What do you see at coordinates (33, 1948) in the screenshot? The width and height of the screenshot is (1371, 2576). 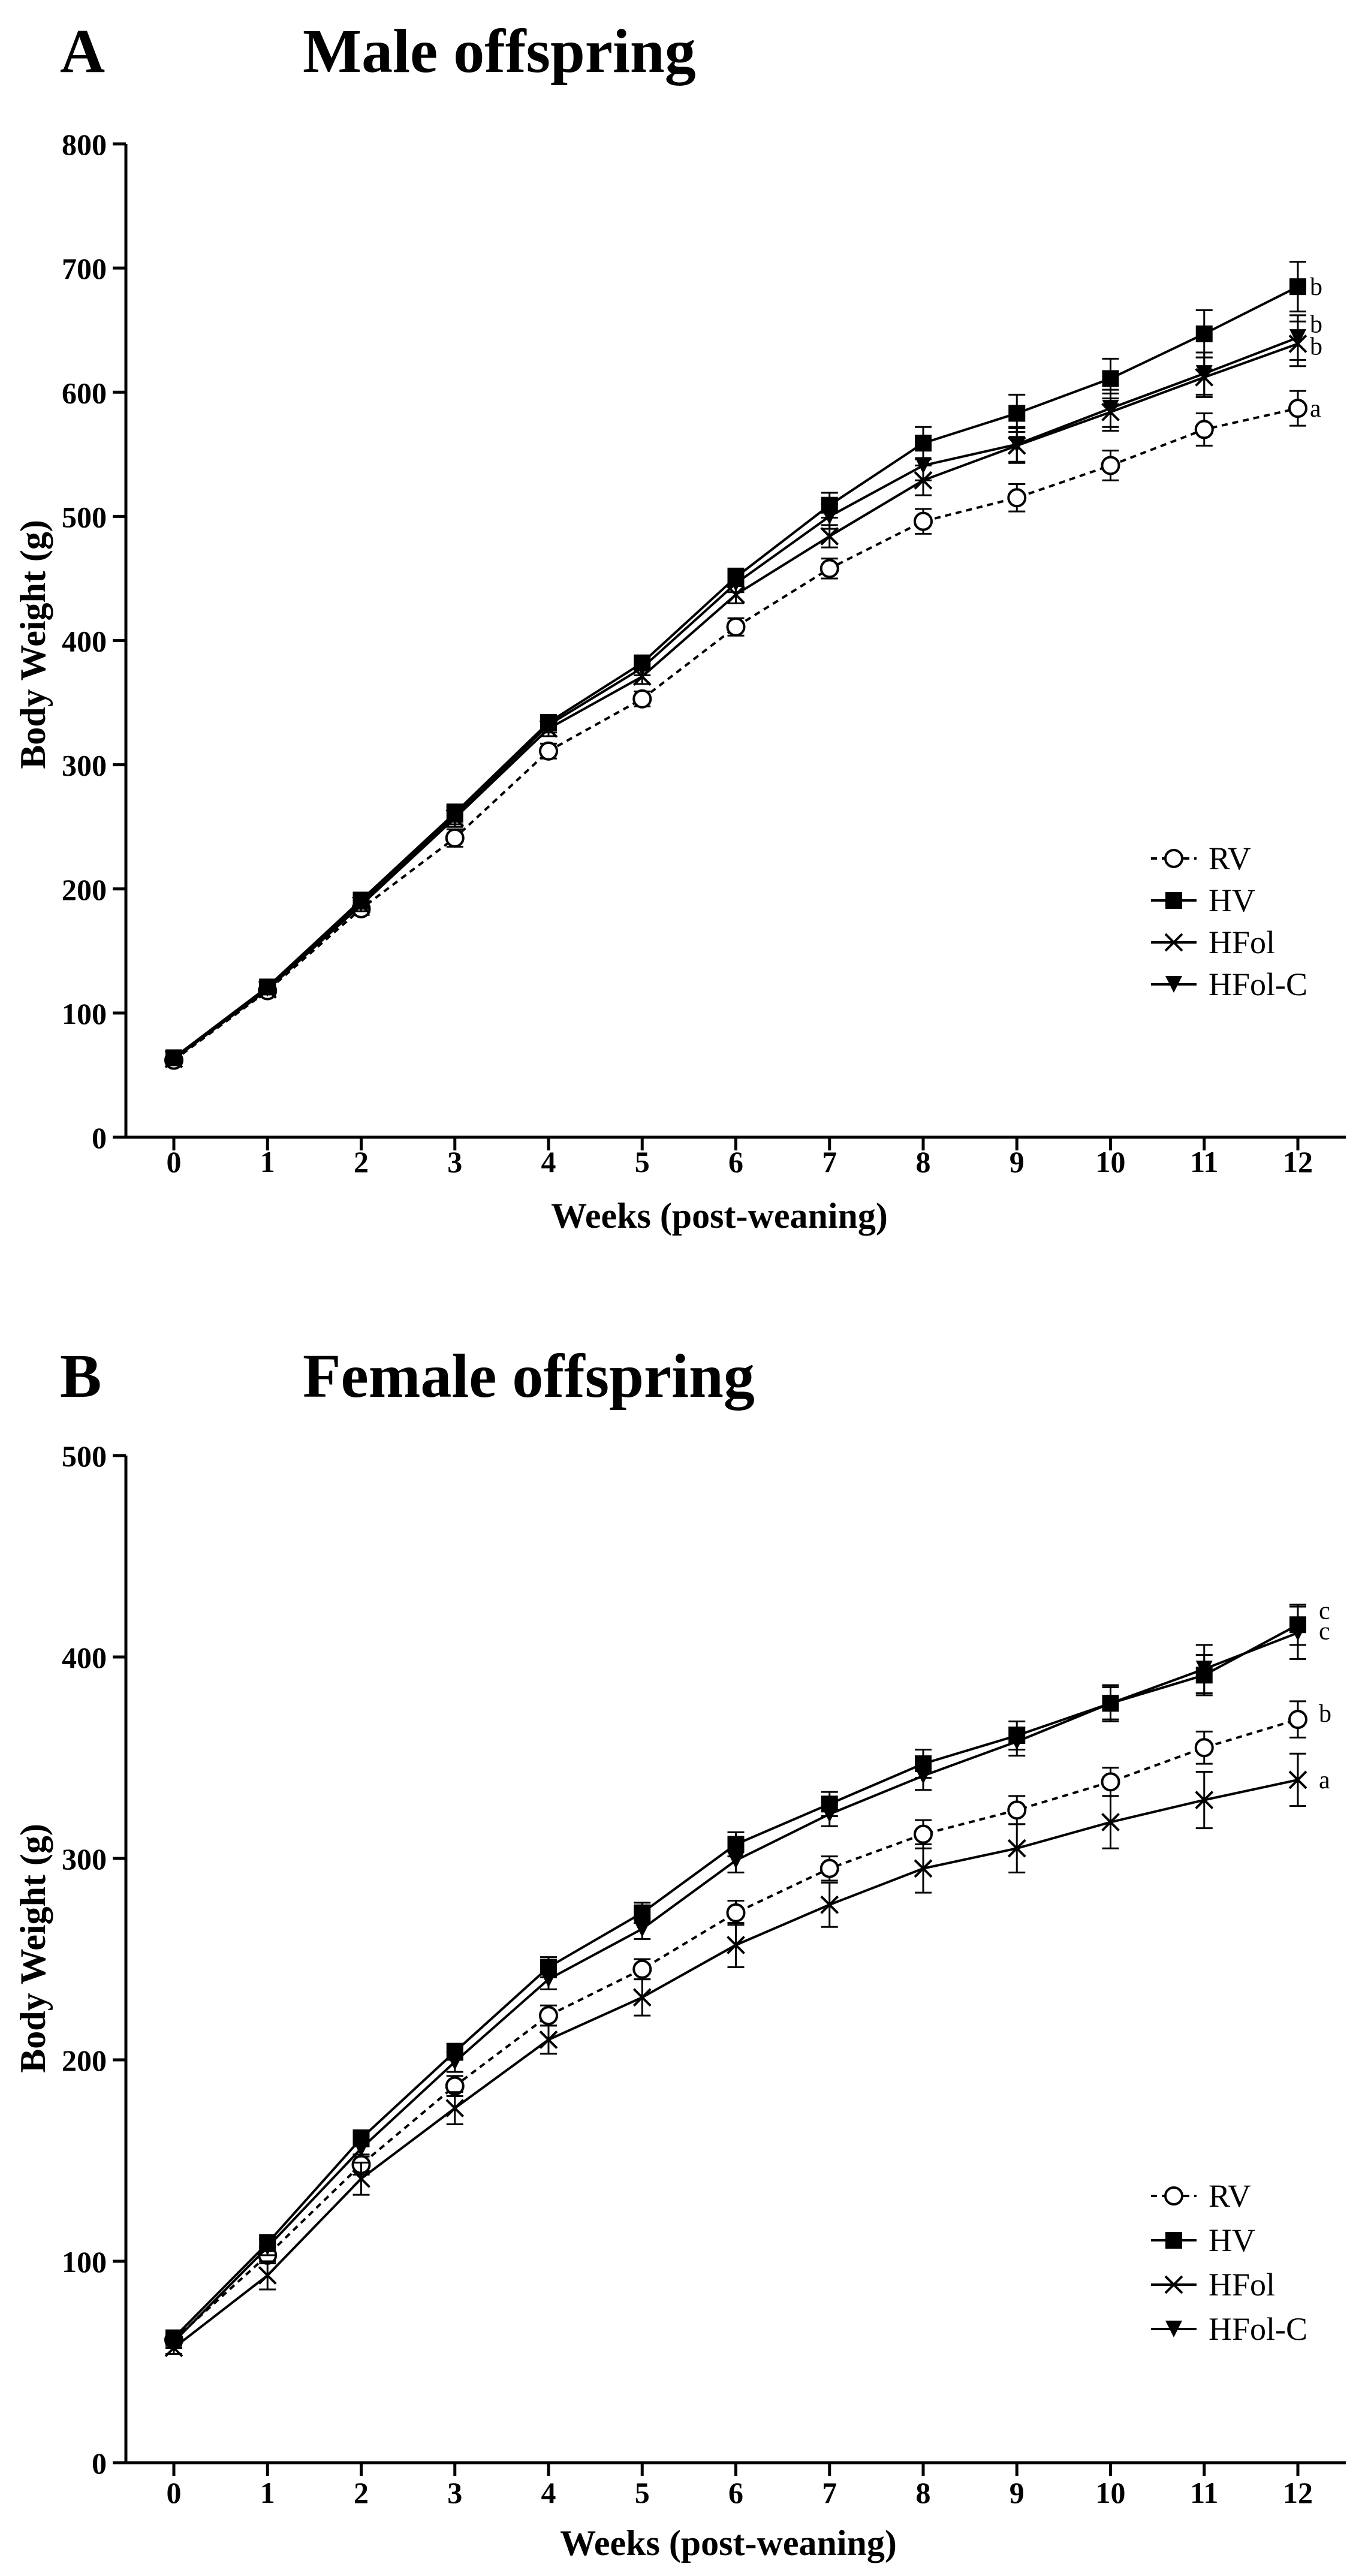 I see `y-axis-label: Body Weight (g)` at bounding box center [33, 1948].